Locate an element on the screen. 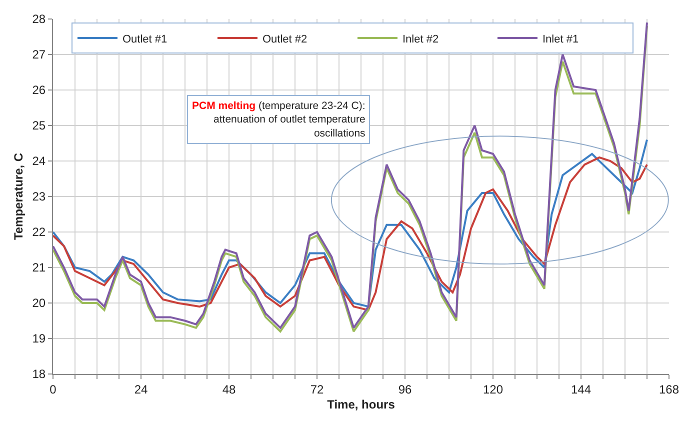  y-tick-label: 23 is located at coordinates (39, 197).